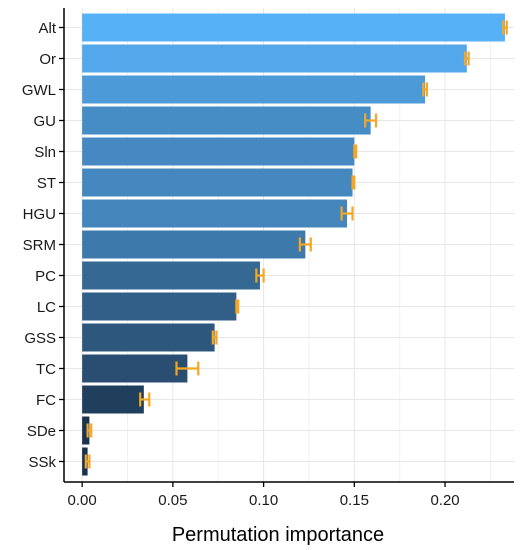 The image size is (532, 550). I want to click on y-tick-label-st: ST, so click(46, 183).